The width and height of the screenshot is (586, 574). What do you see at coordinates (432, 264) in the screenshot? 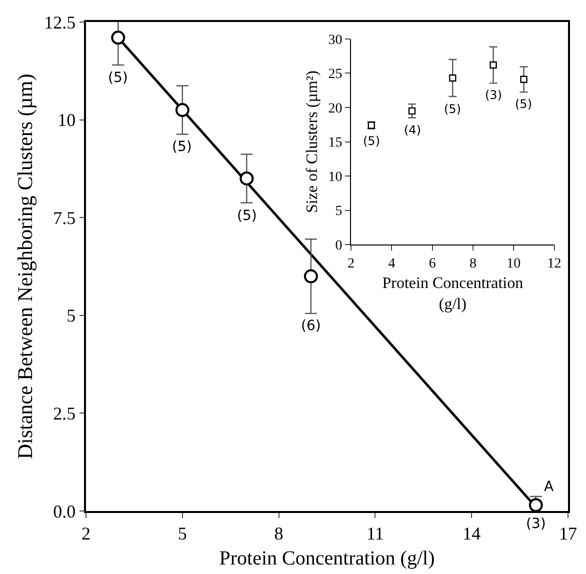
I see `x-tick-label: 6` at bounding box center [432, 264].